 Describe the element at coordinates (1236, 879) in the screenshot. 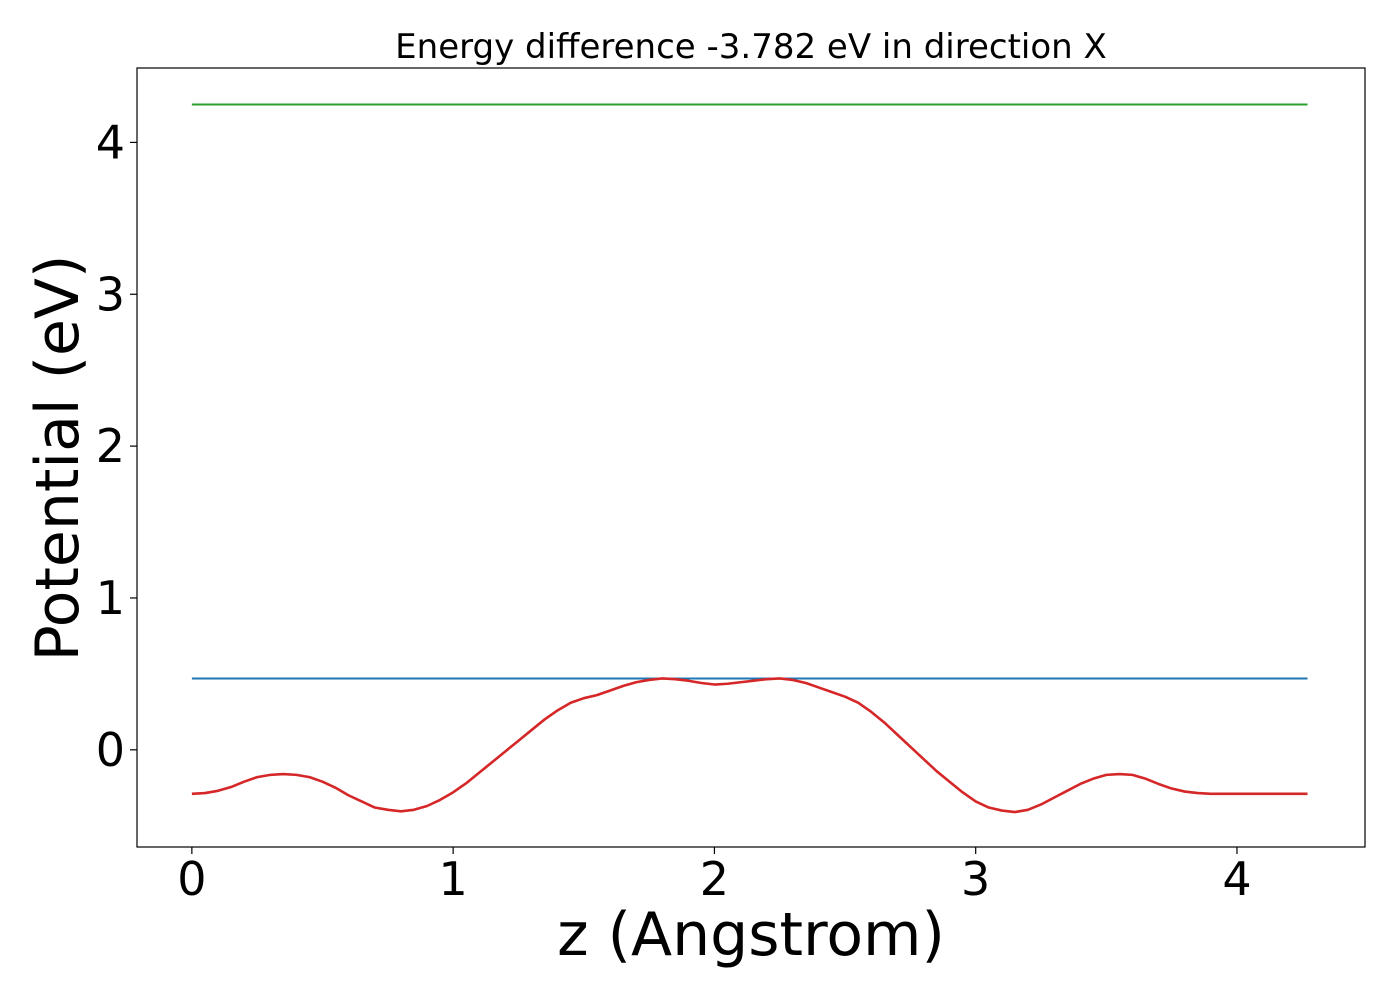

I see `x-tick-label: 4` at that location.